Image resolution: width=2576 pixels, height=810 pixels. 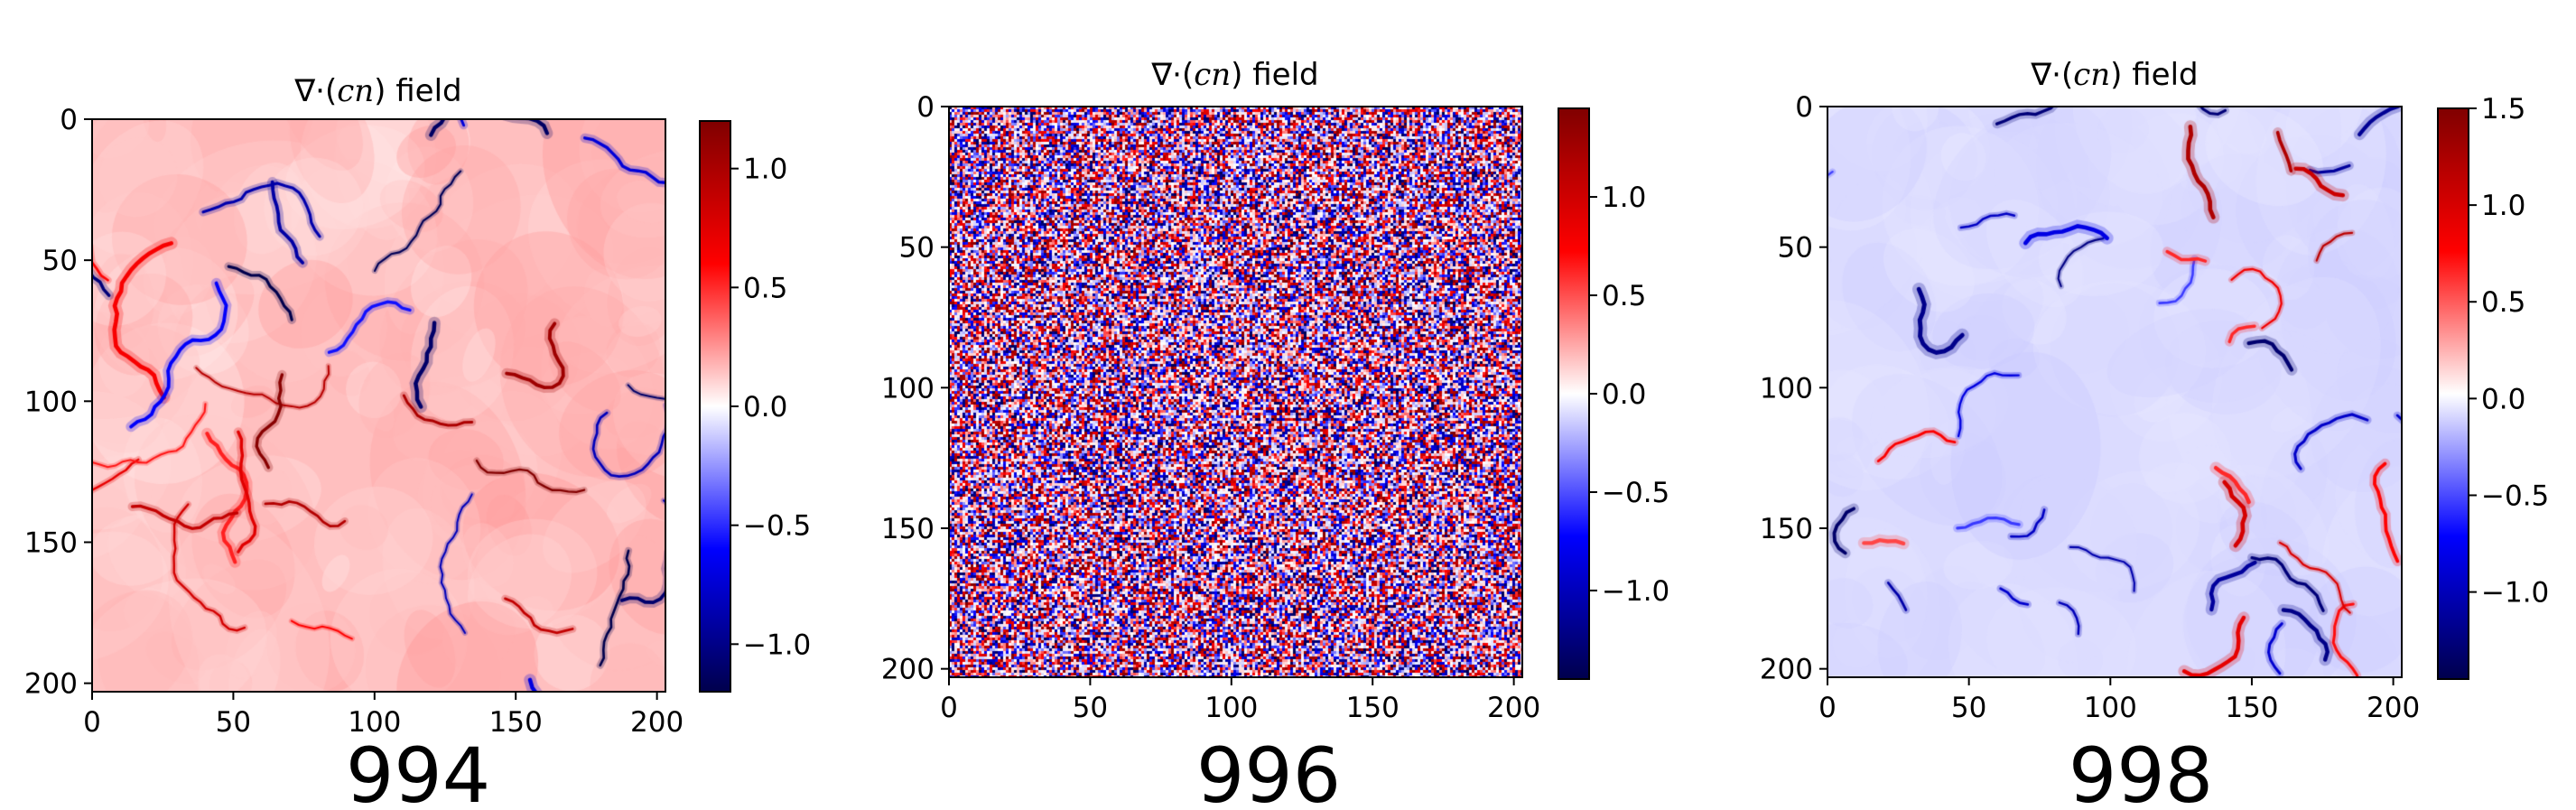 I want to click on panel-3-xtick-label: 50, so click(x=1969, y=708).